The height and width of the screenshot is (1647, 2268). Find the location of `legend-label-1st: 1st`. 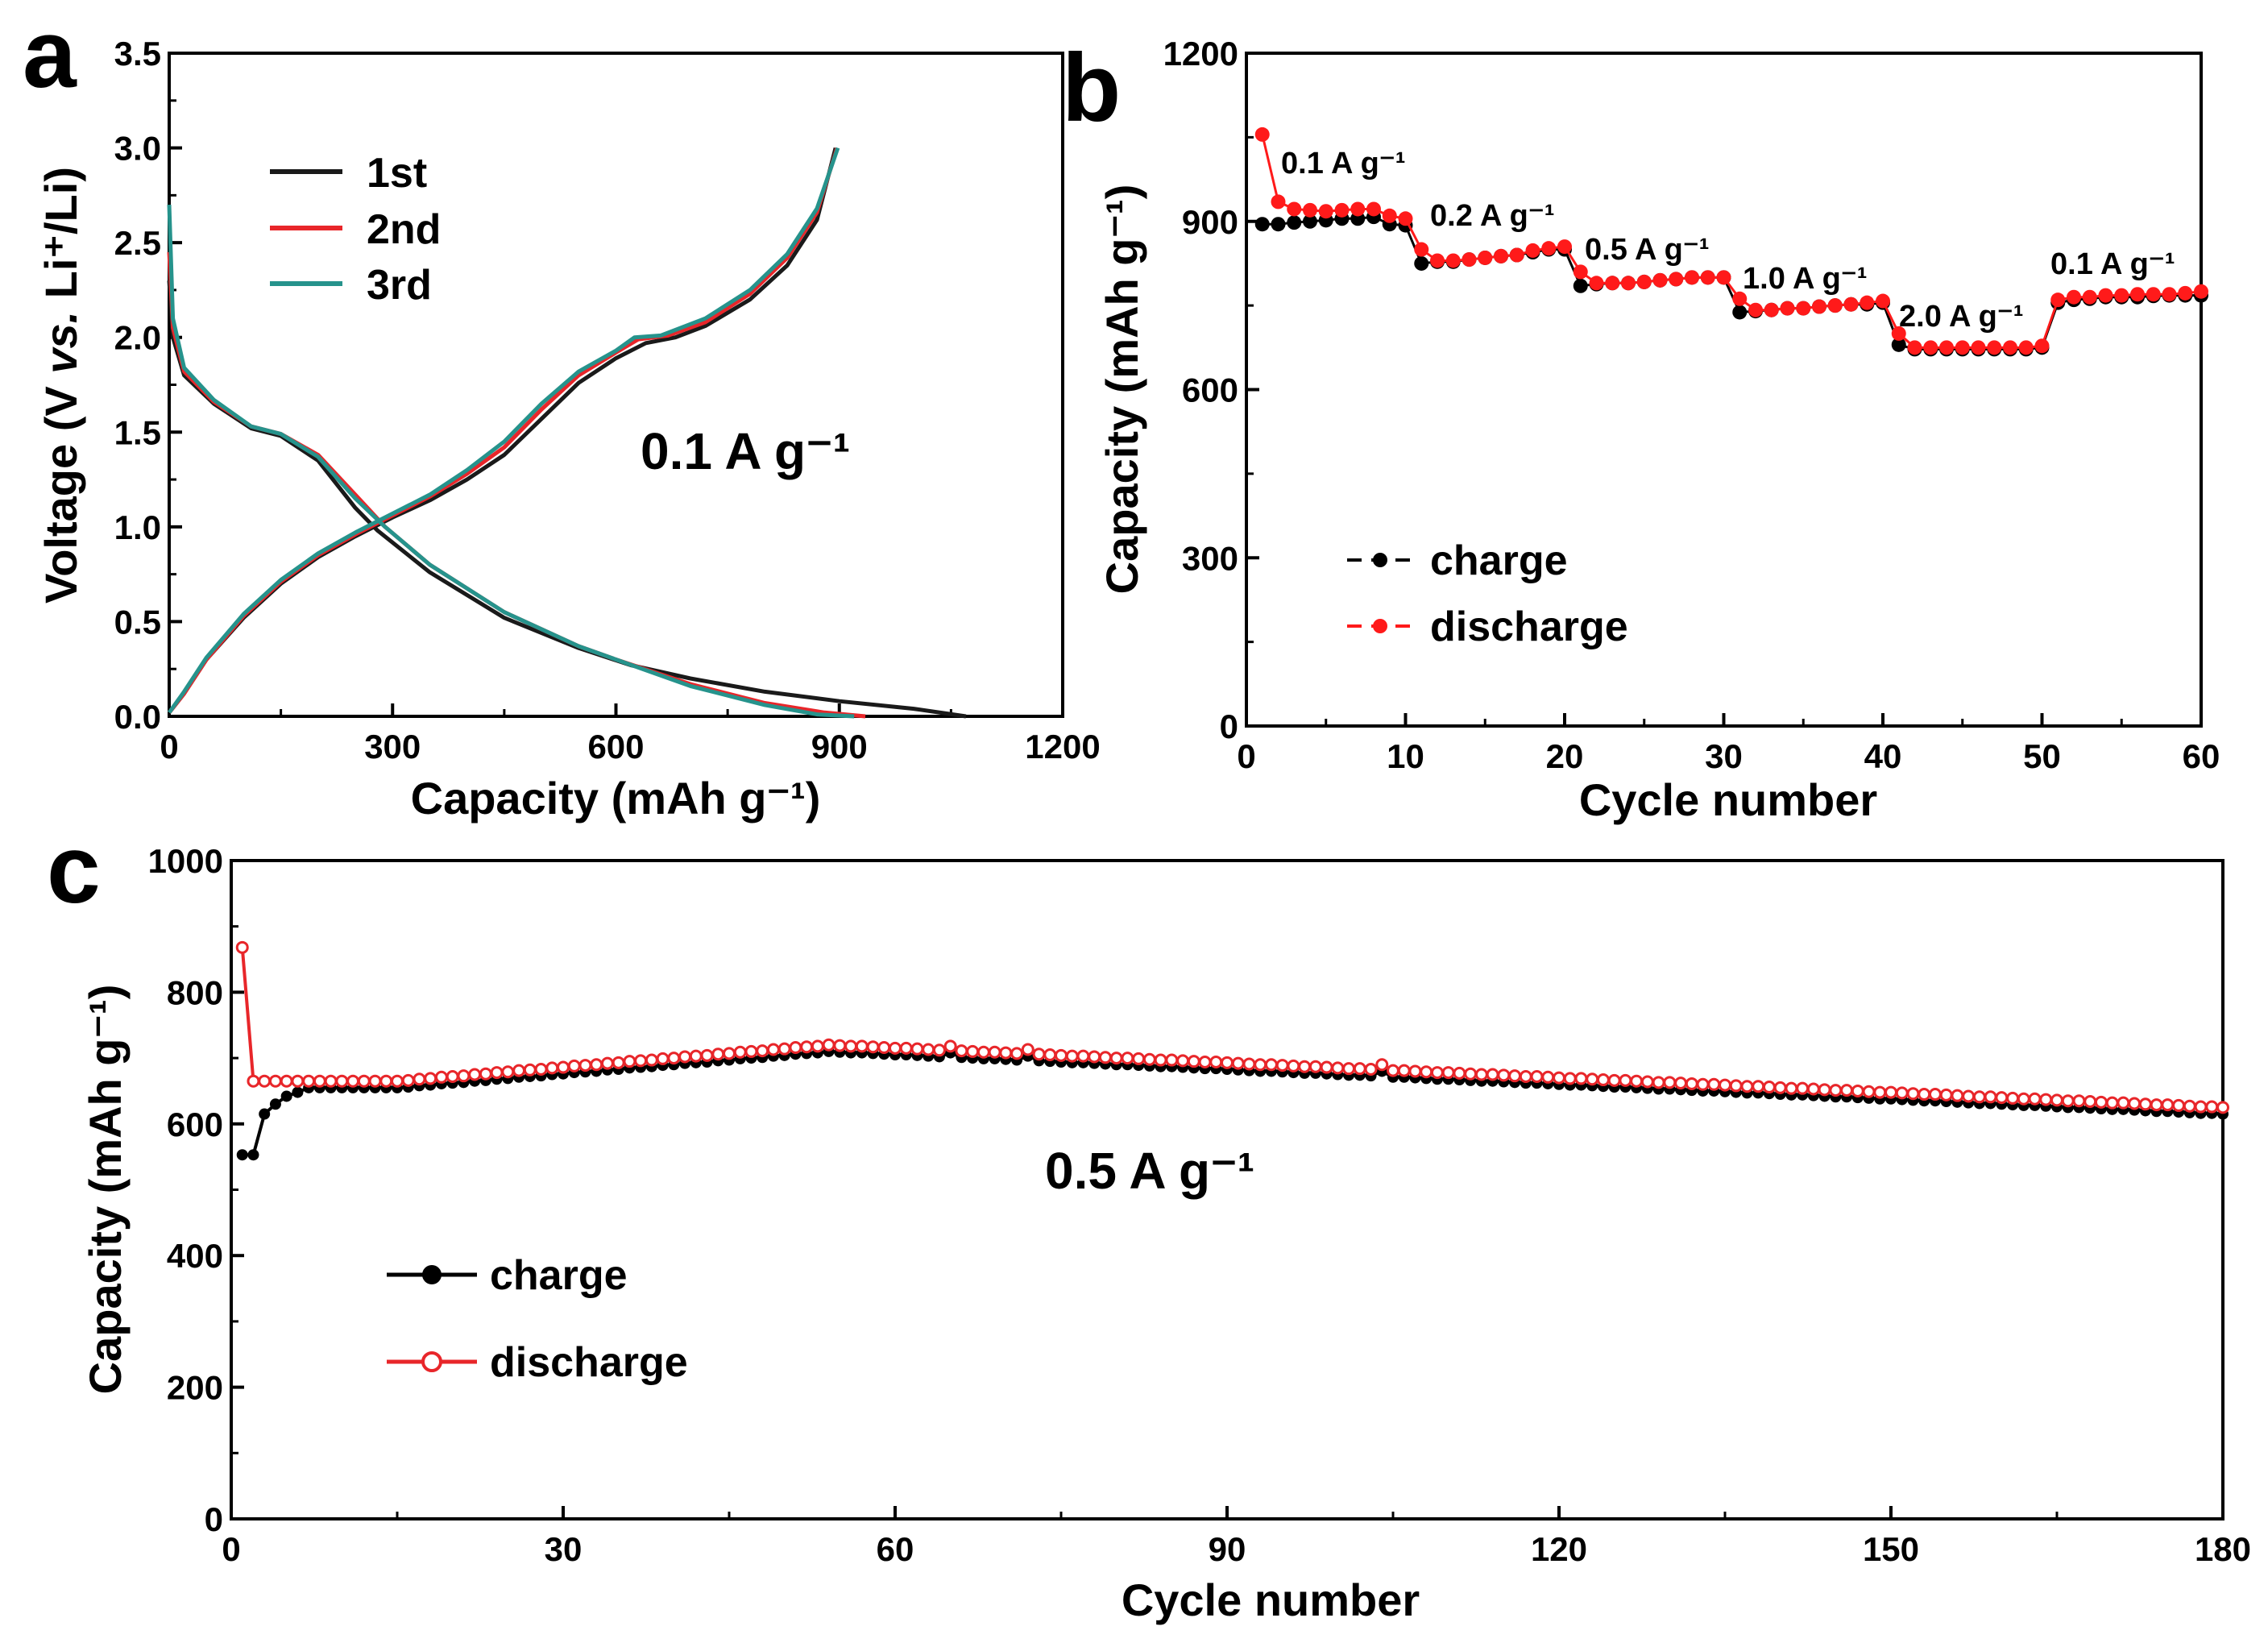

legend-label-1st: 1st is located at coordinates (397, 173).